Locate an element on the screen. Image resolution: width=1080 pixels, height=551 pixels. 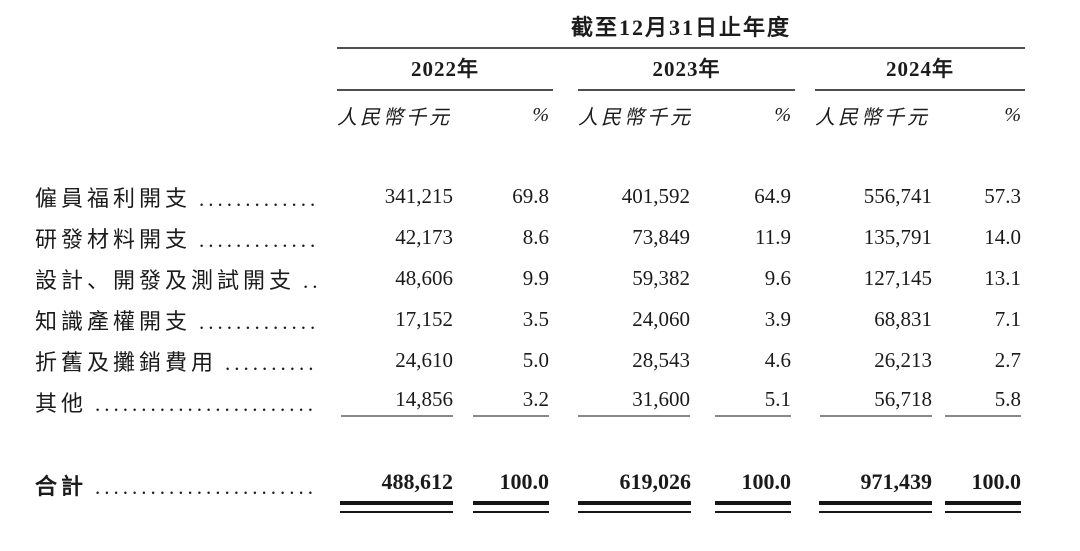
amount-value: 24,610 is located at coordinates (424, 360).